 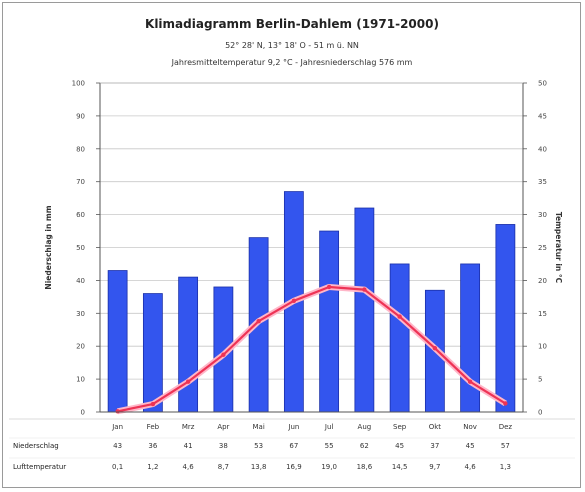 I want to click on left-tick-label: 0, so click(x=83, y=413).